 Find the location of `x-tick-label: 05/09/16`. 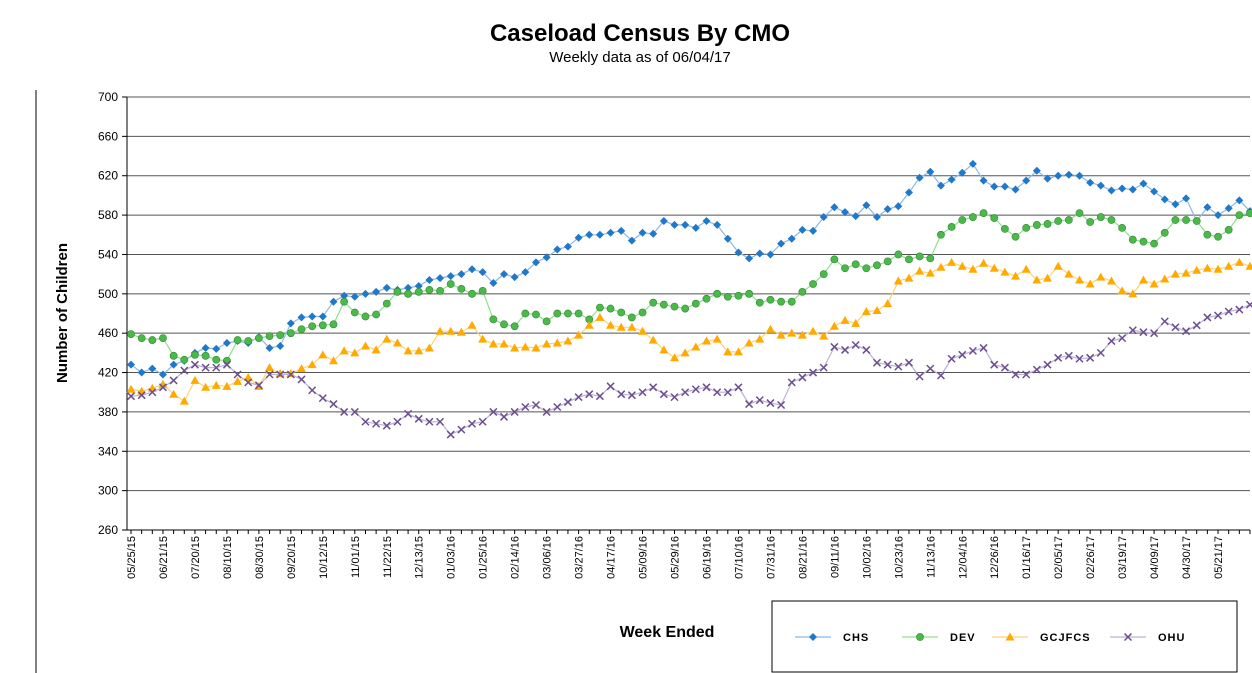

x-tick-label: 05/09/16 is located at coordinates (644, 557).